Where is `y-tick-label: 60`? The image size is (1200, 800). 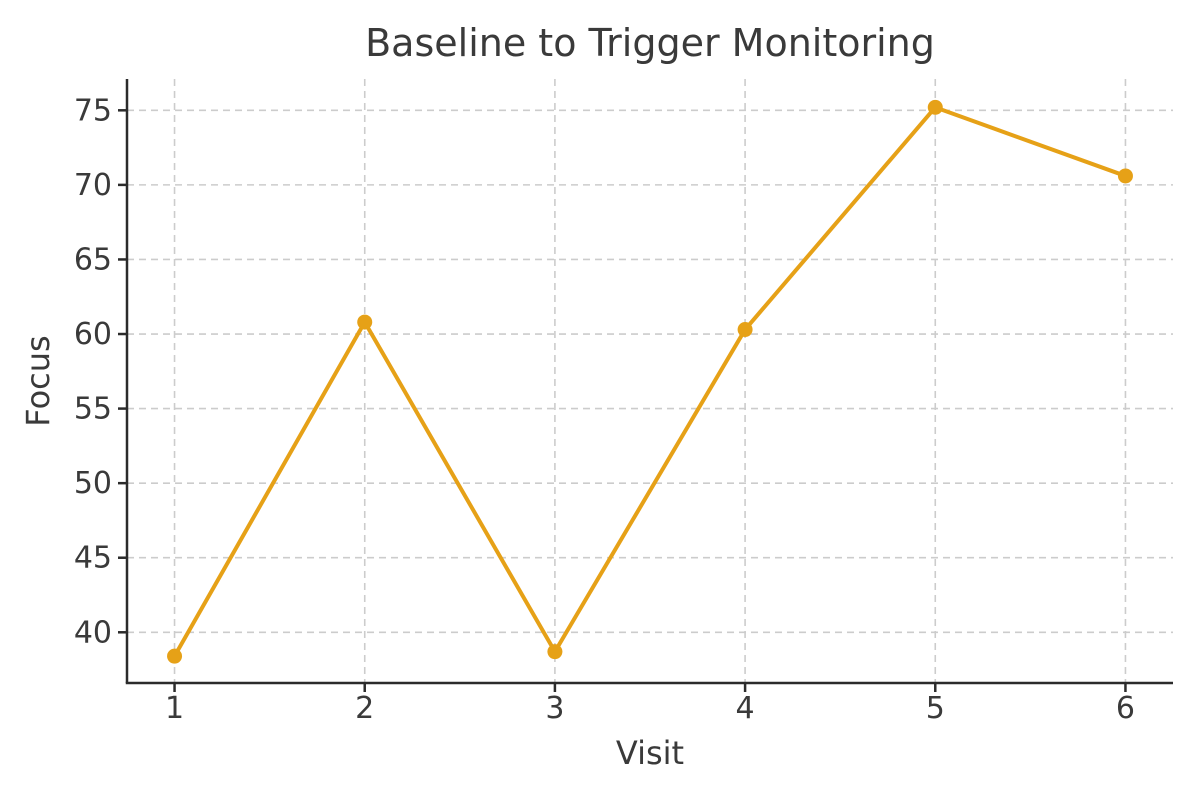 y-tick-label: 60 is located at coordinates (93, 334).